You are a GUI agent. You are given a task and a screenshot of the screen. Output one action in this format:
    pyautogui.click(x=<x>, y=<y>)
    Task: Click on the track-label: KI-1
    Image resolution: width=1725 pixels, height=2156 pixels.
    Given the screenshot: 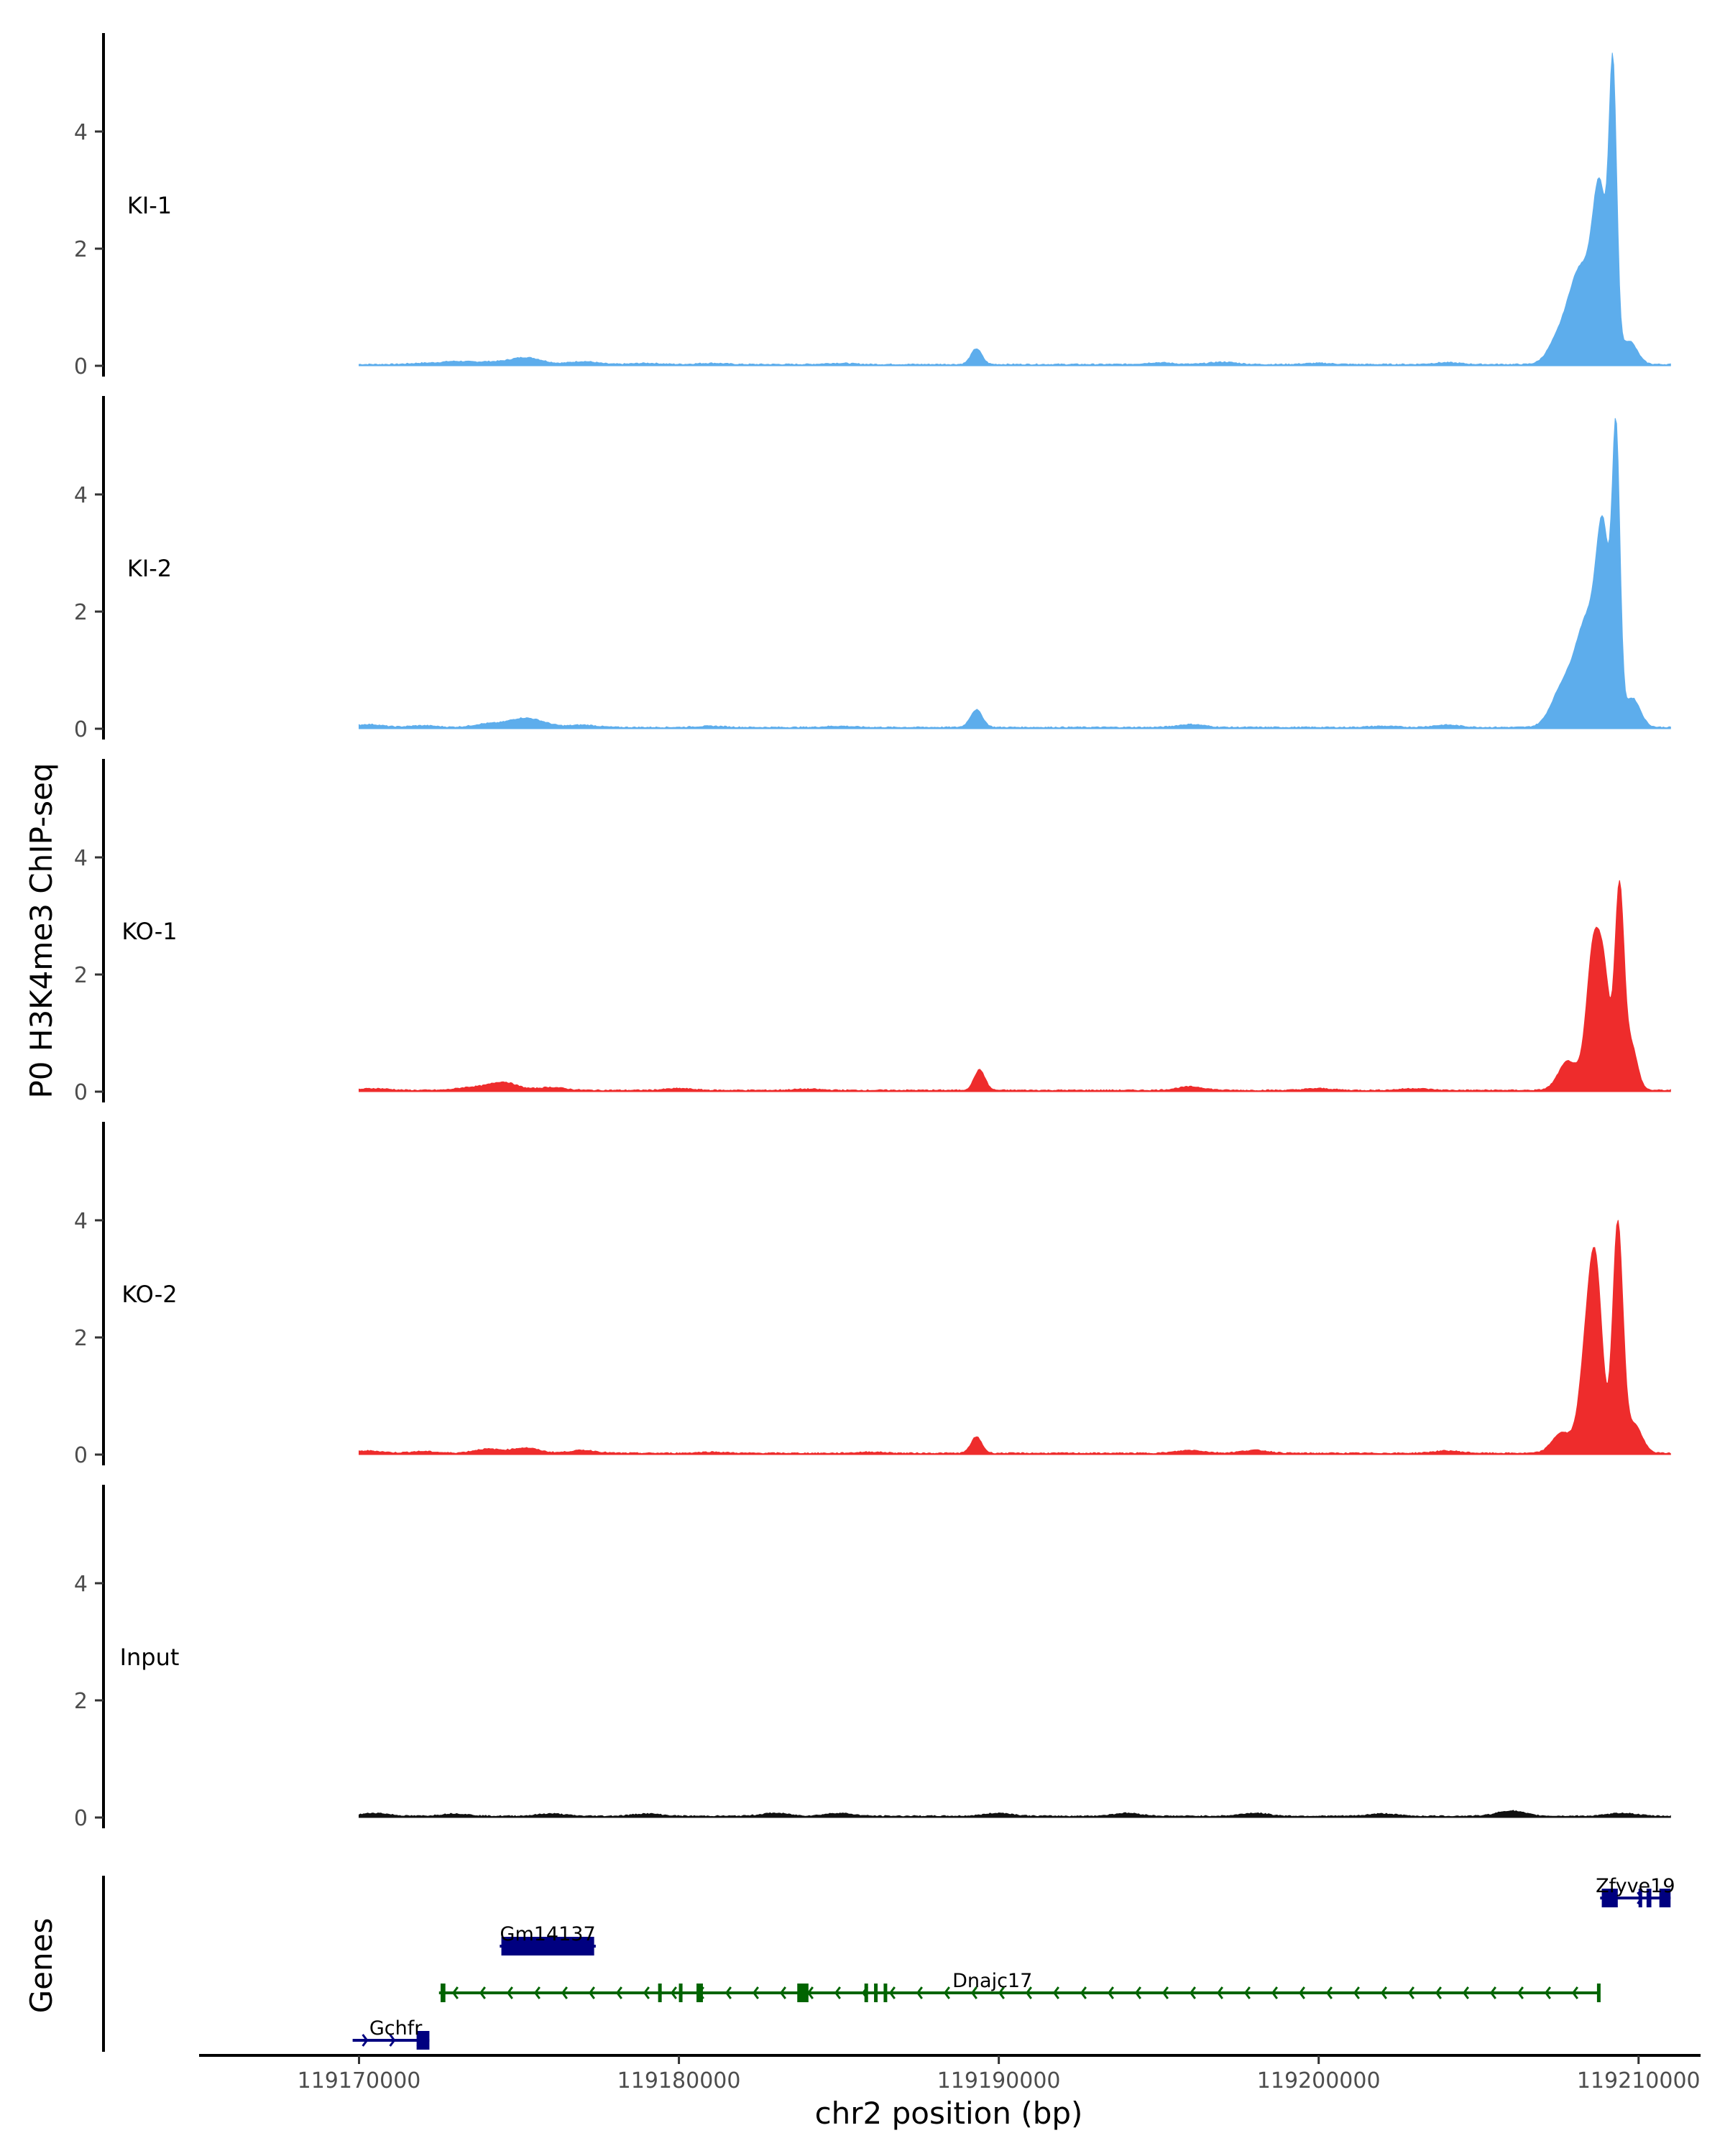 What is the action you would take?
    pyautogui.click(x=149, y=205)
    